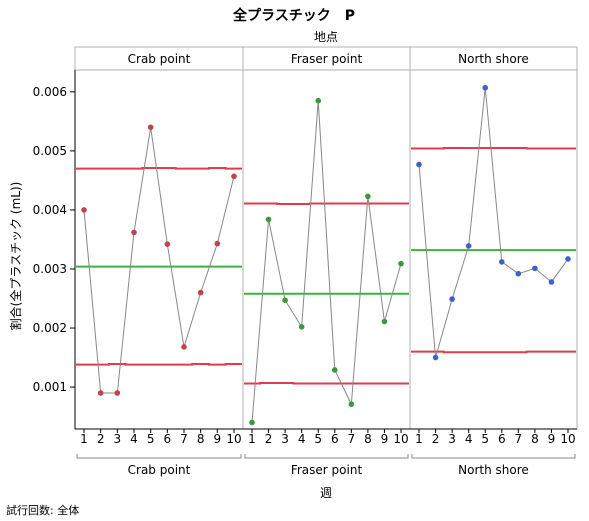 The height and width of the screenshot is (521, 589). Describe the element at coordinates (50, 92) in the screenshot. I see `y-tick-label: 0.006` at that location.